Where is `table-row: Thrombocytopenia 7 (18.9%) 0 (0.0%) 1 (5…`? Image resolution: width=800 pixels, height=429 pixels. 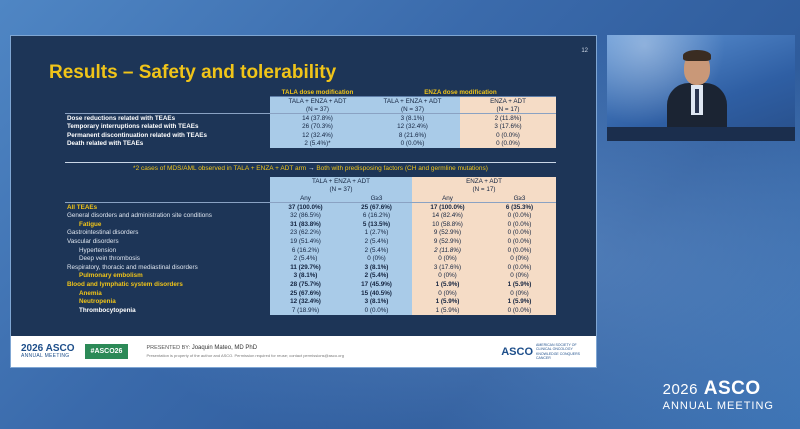
table-row: Thrombocytopenia 7 (18.9%) 0 (0.0%) 1 (5… is located at coordinates (310, 310).